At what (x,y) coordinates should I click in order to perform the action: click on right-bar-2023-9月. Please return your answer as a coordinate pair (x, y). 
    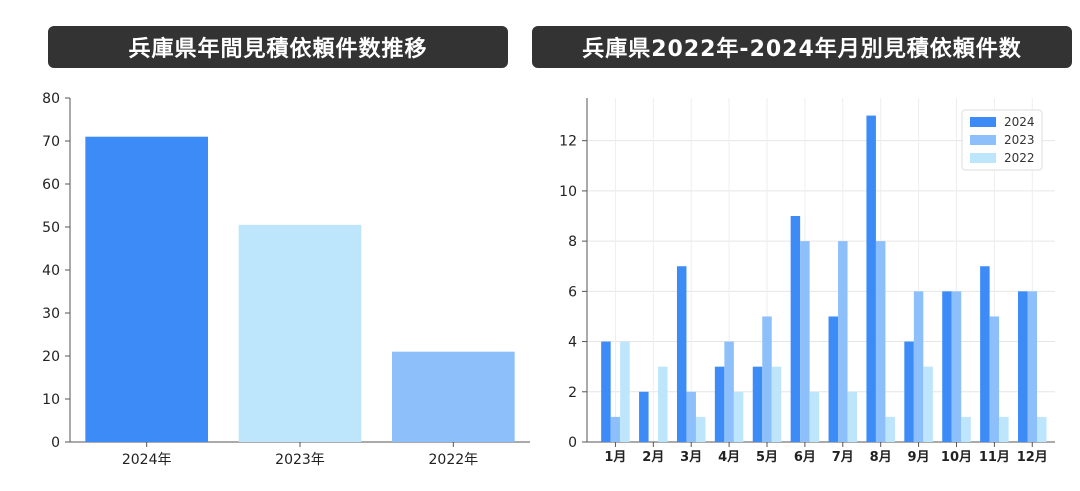
    Looking at the image, I should click on (918, 366).